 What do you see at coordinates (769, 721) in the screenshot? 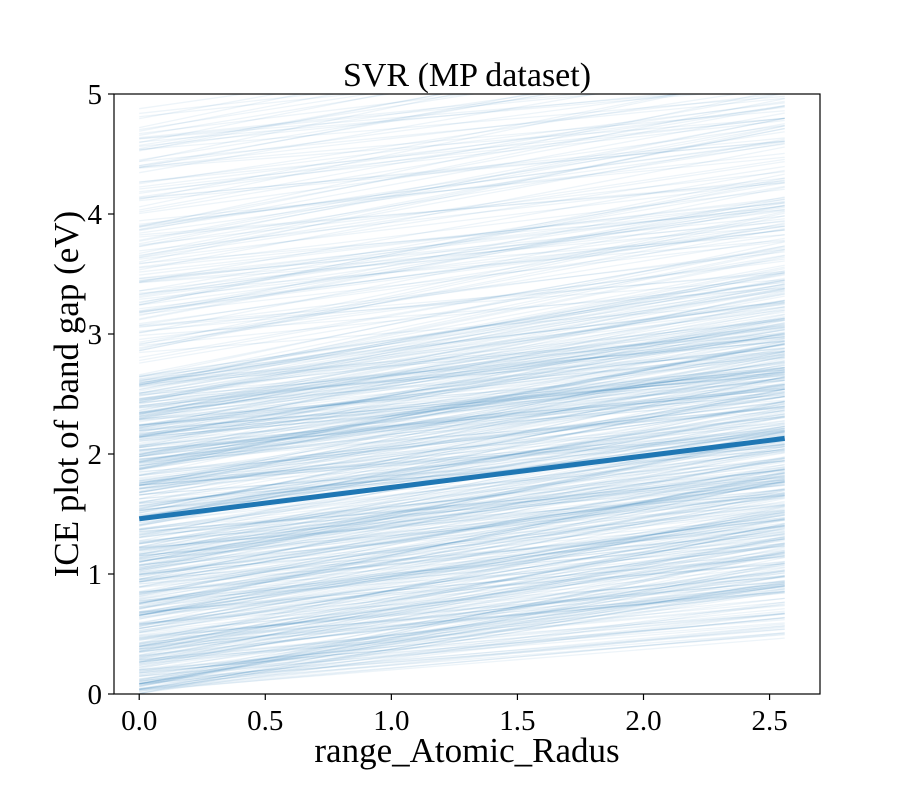
I see `x-tick-label: 2.5` at bounding box center [769, 721].